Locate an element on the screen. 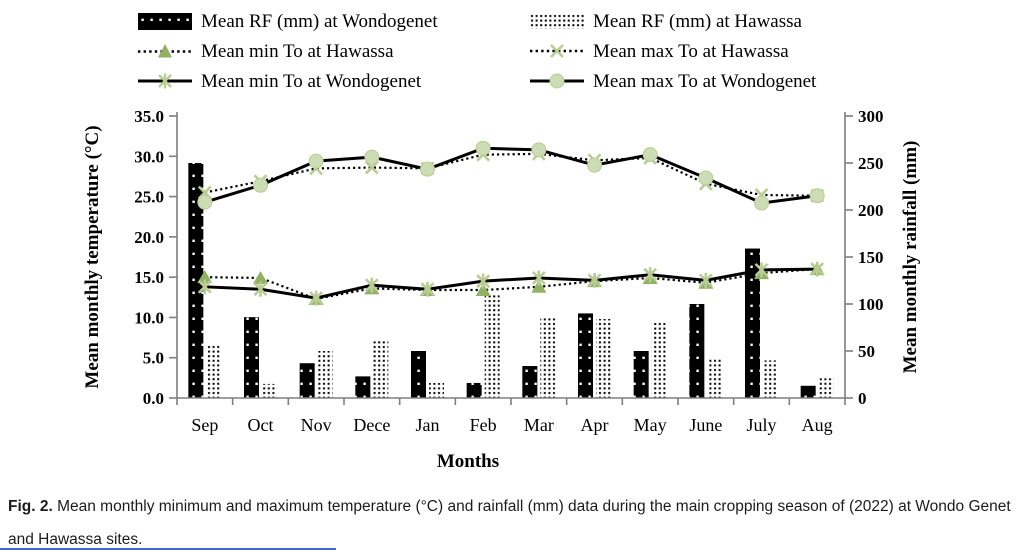 The width and height of the screenshot is (1024, 552). month-label-Dece: Dece is located at coordinates (371, 425).